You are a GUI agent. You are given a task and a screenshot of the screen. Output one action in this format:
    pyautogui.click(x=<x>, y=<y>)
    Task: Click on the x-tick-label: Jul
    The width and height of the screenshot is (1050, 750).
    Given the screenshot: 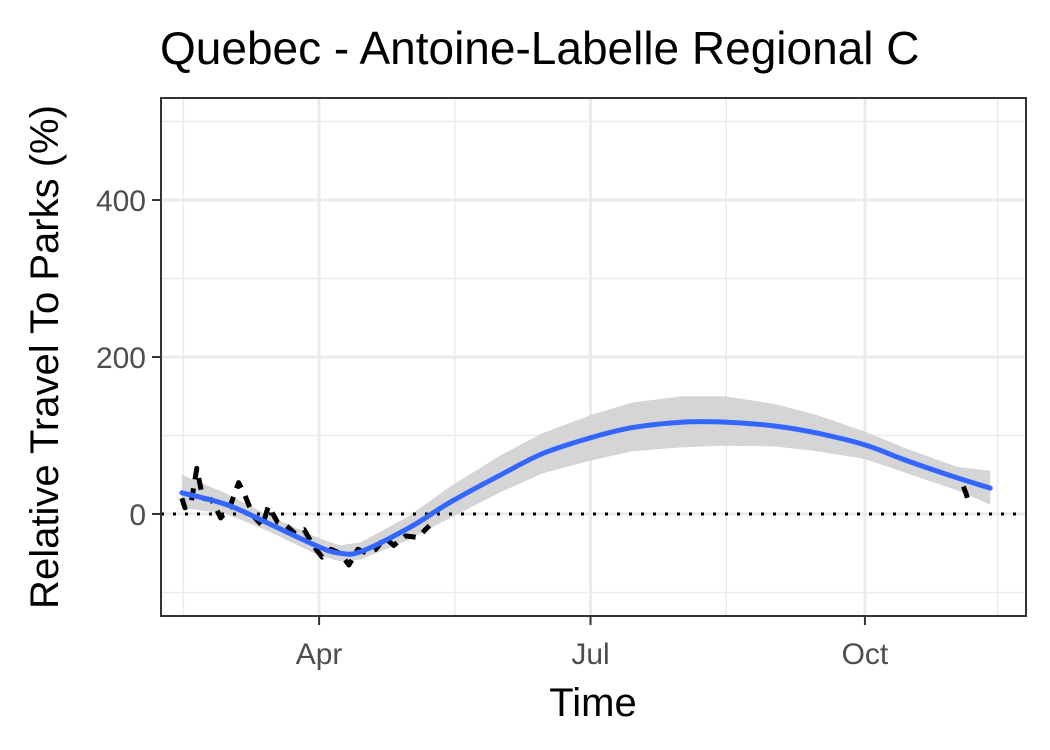 What is the action you would take?
    pyautogui.click(x=590, y=654)
    